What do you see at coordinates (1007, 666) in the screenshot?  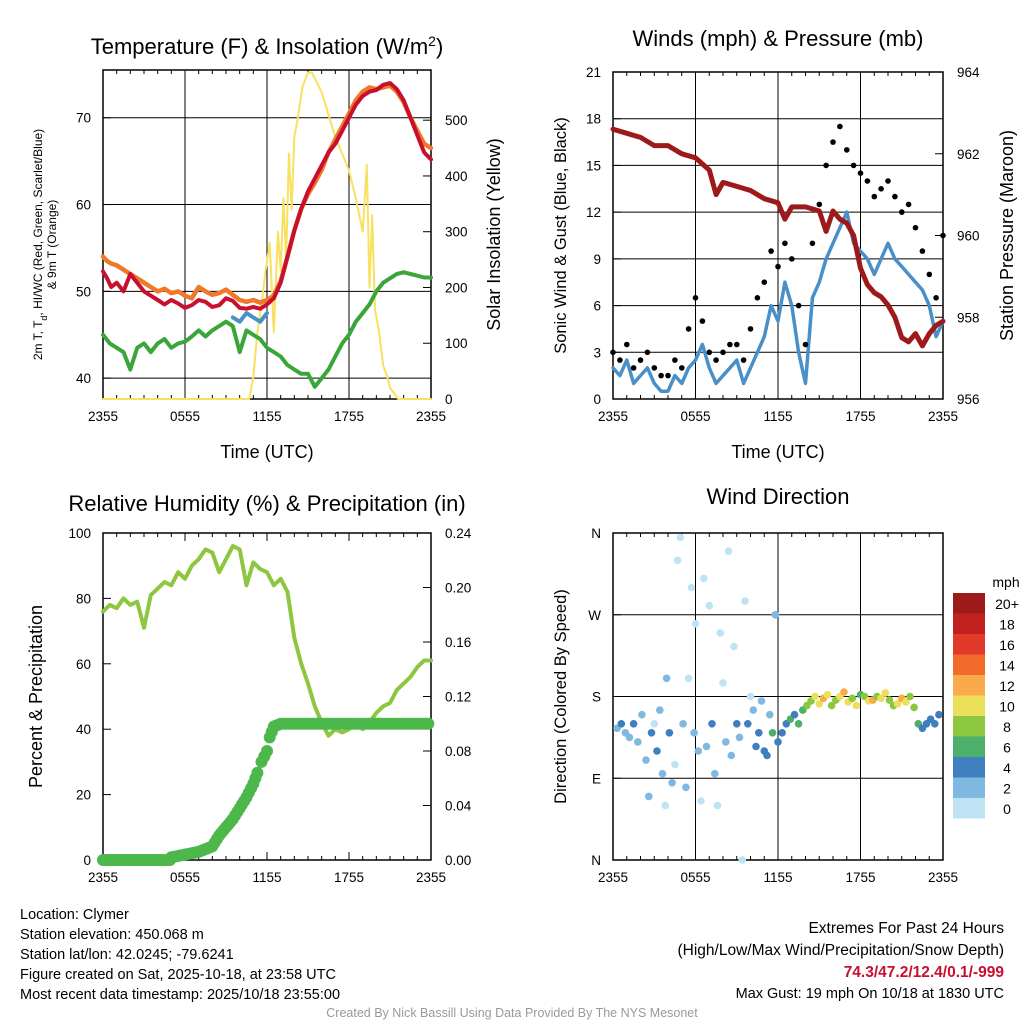 I see `legend-label: 14` at bounding box center [1007, 666].